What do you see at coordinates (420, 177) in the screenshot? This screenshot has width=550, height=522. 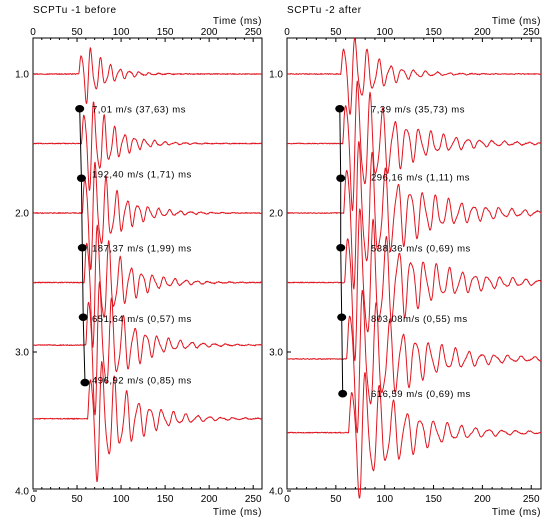 I see `velocity-annotation: 296,16 m/s (1,11) ms` at bounding box center [420, 177].